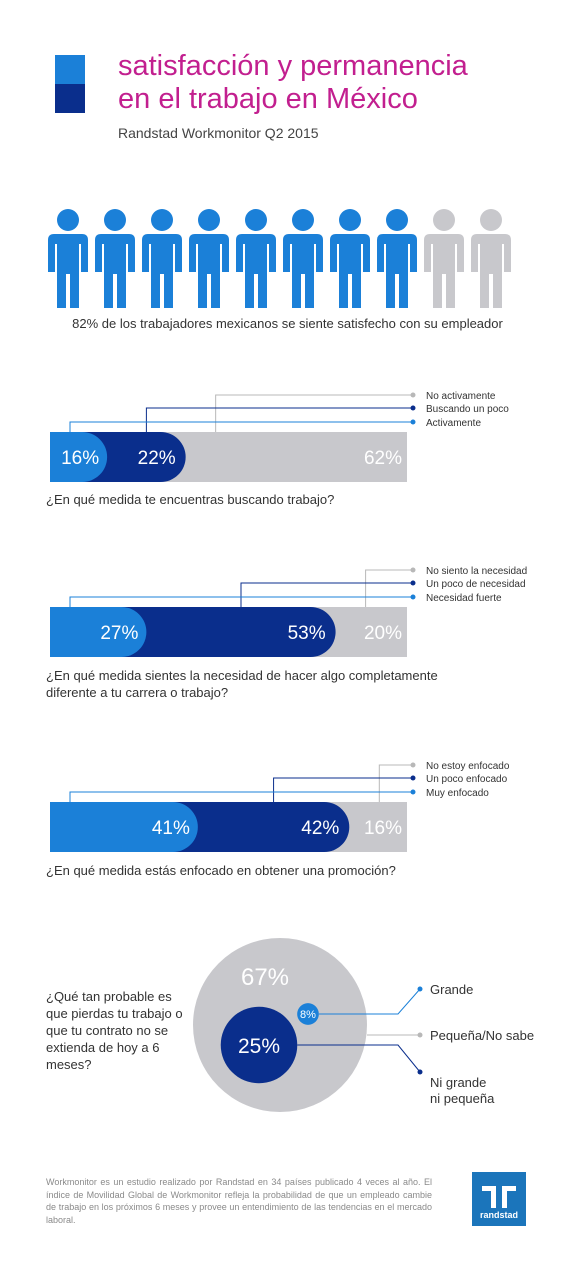 The height and width of the screenshot is (1261, 575). What do you see at coordinates (498, 1215) in the screenshot?
I see `randstad-logo-text: randstad` at bounding box center [498, 1215].